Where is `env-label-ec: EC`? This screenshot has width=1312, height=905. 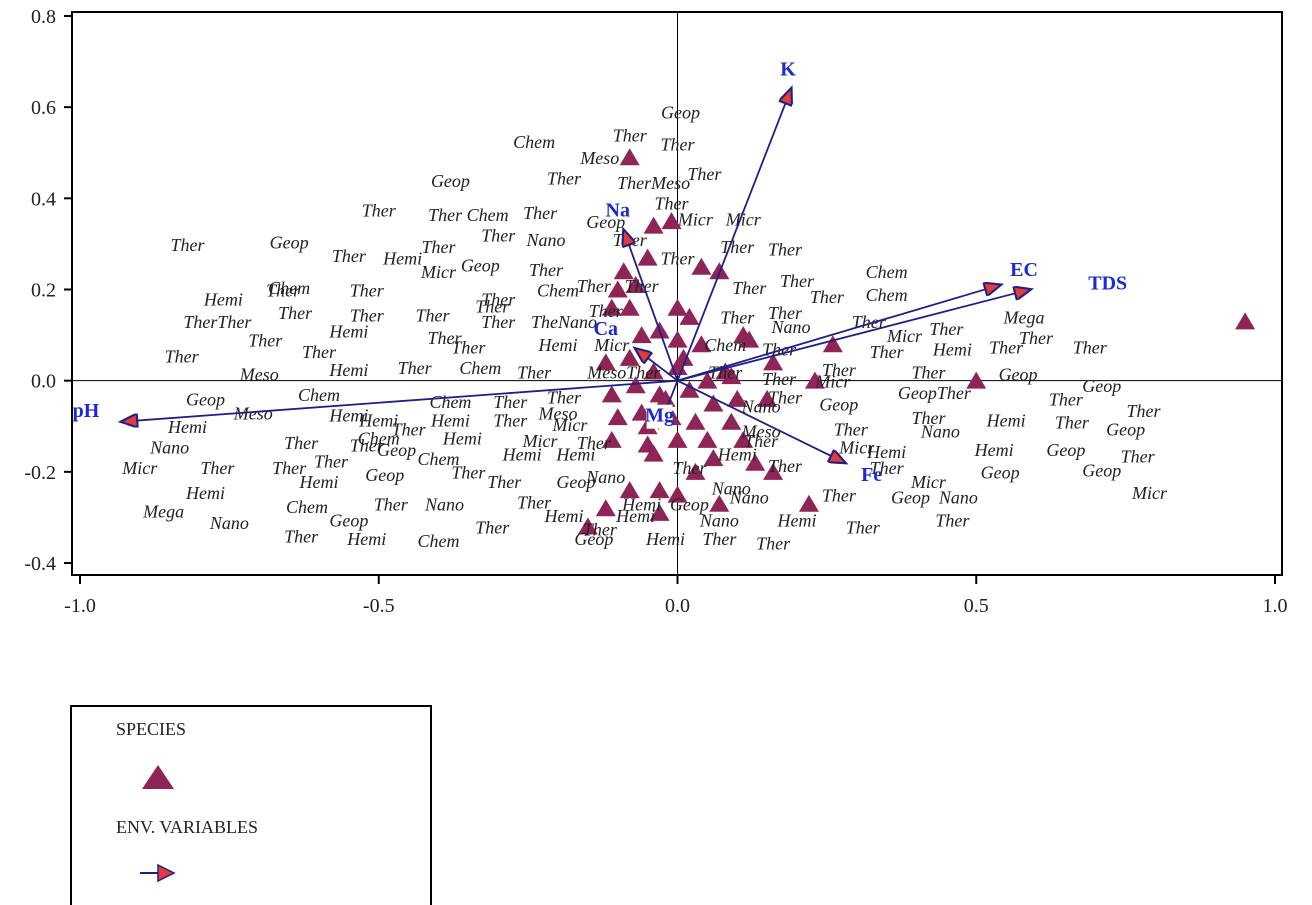 env-label-ec: EC is located at coordinates (1024, 270).